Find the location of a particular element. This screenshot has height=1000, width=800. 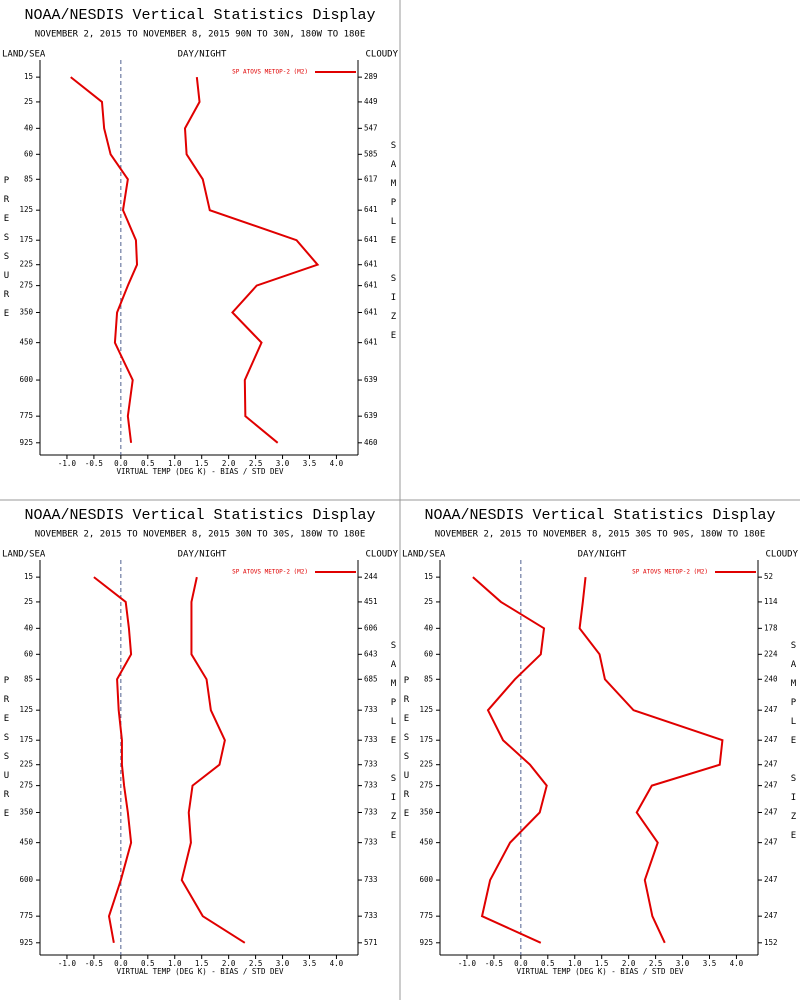

sample-size: 52 is located at coordinates (768, 576).